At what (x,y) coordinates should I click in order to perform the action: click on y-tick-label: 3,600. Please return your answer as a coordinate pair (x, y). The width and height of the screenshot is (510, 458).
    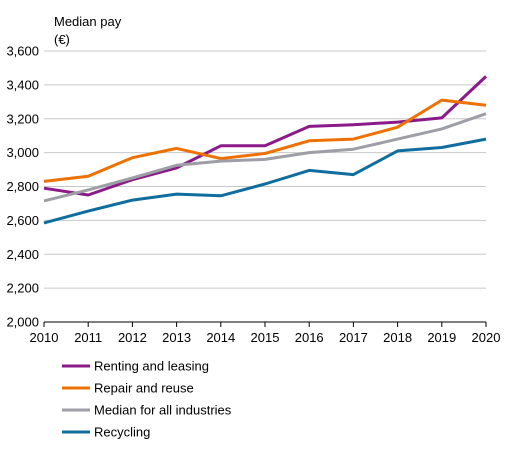
    Looking at the image, I should click on (22, 51).